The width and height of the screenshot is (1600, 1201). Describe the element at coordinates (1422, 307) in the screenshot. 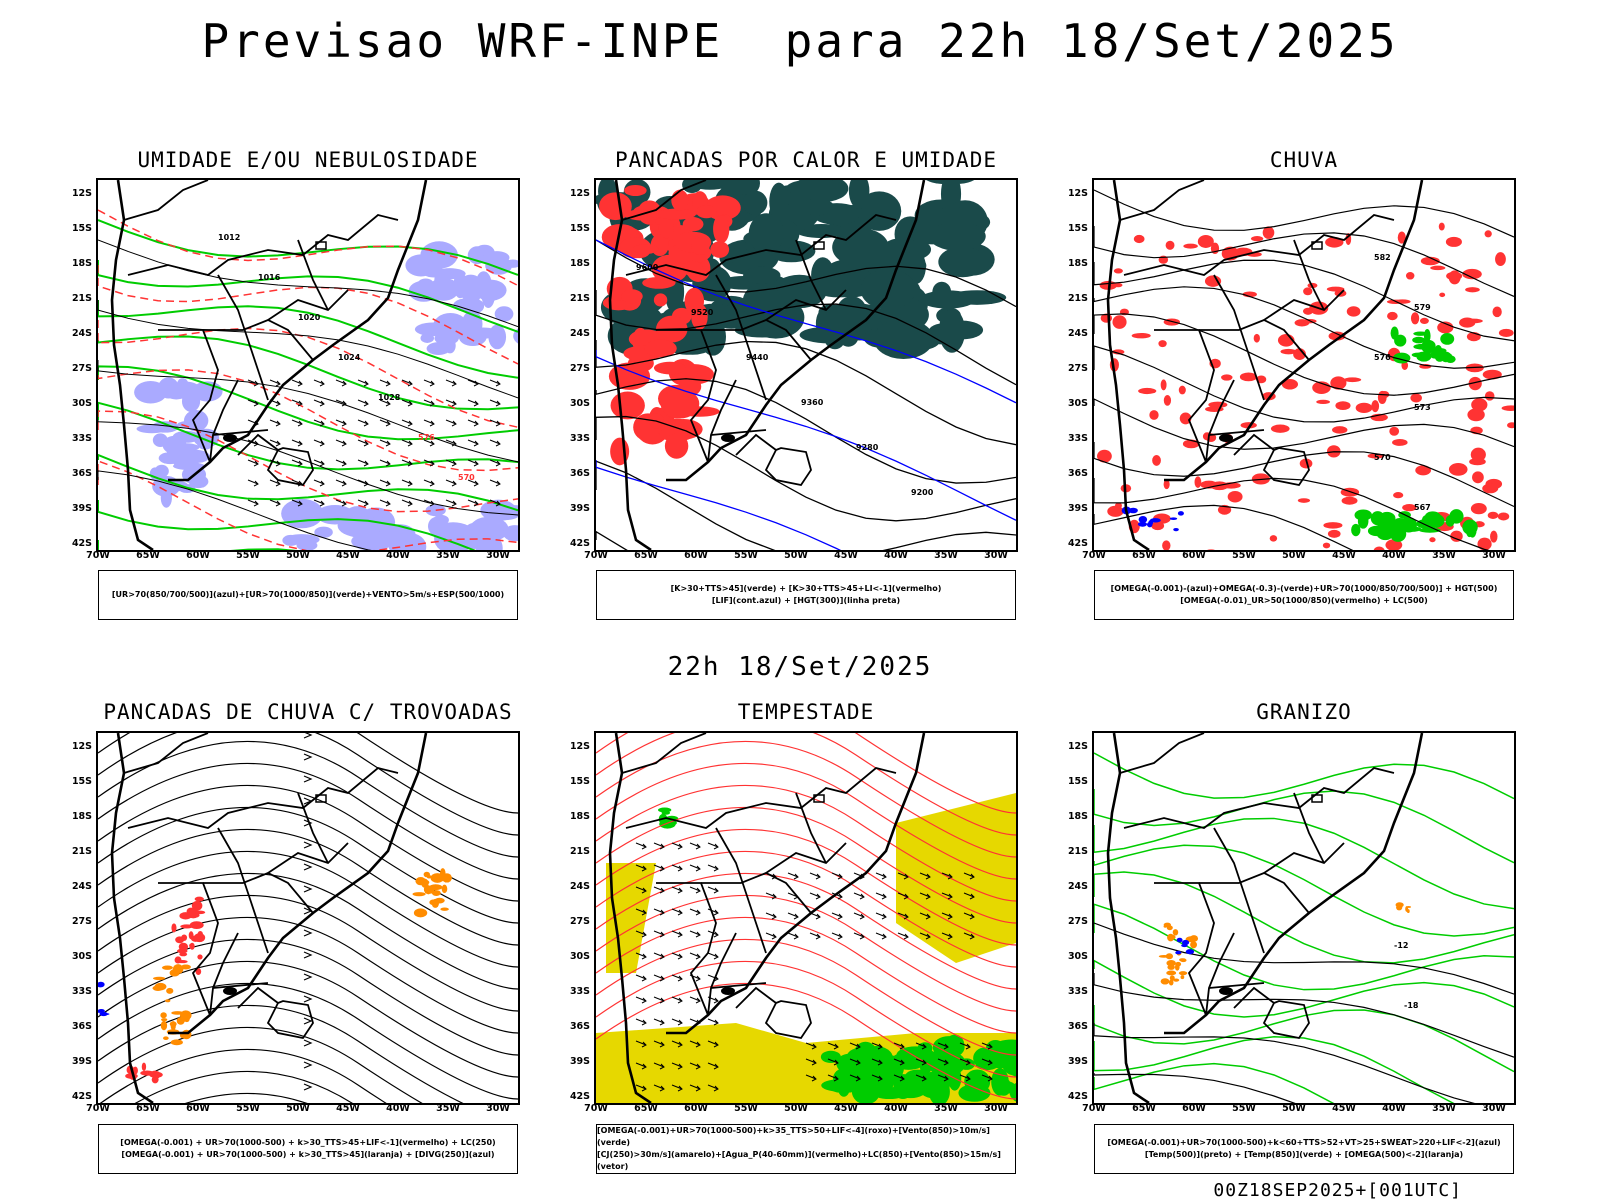

I see `svg-text: 579` at that location.